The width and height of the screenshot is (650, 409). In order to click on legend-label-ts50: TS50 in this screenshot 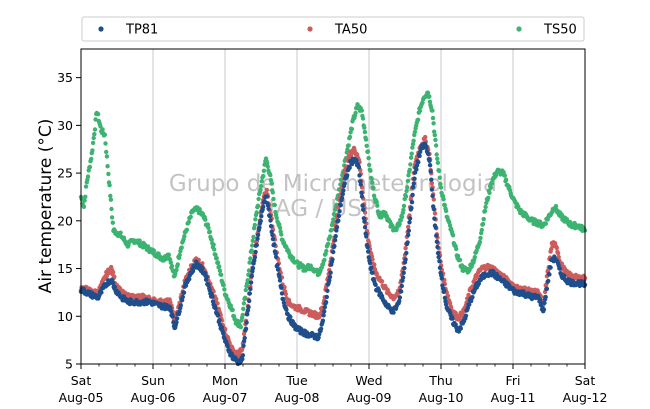, I will do `click(560, 30)`.